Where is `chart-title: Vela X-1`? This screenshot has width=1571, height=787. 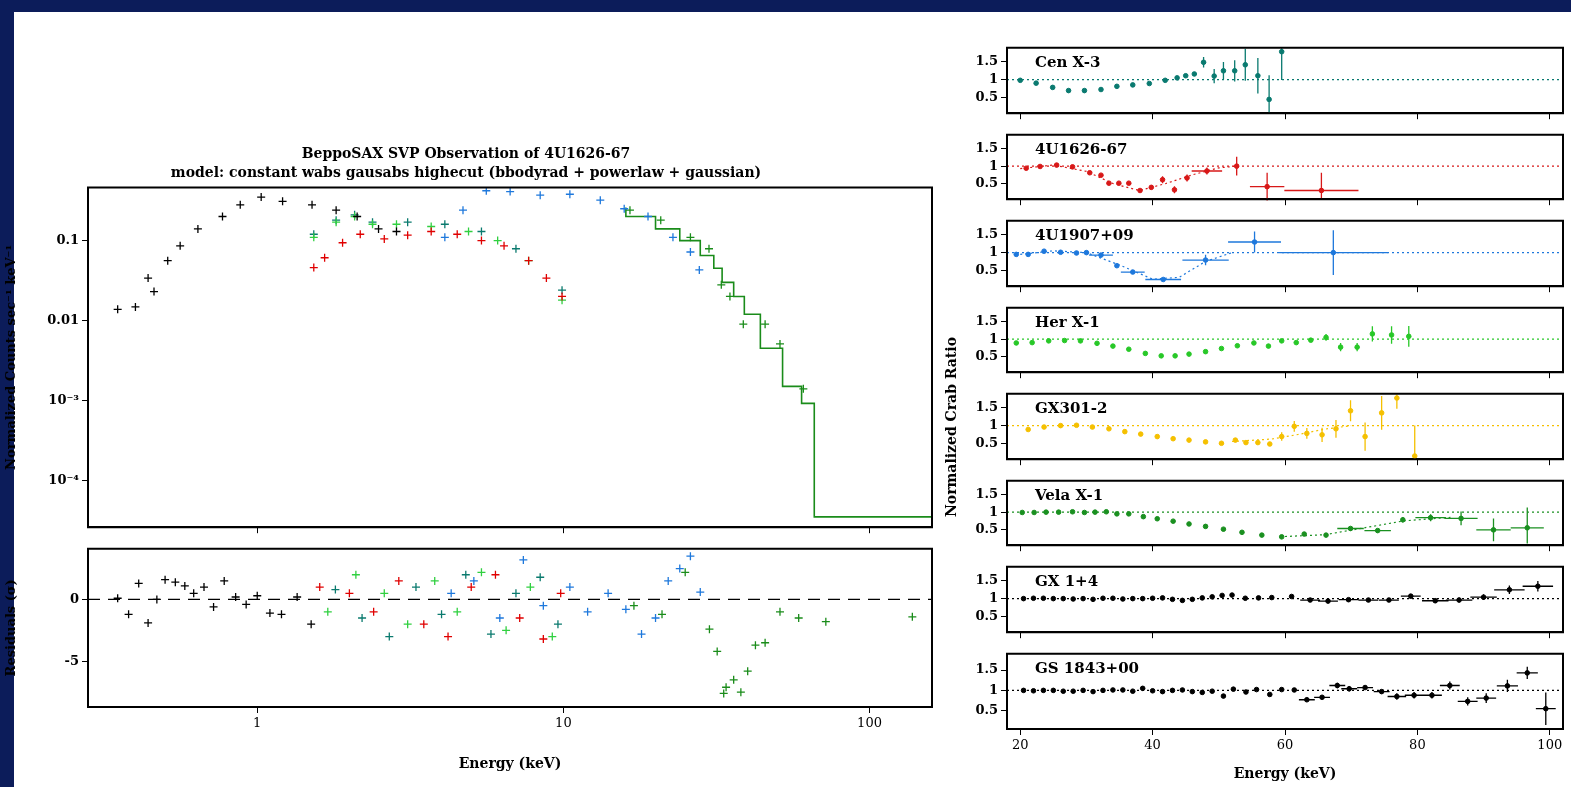 chart-title: Vela X-1 is located at coordinates (1069, 495).